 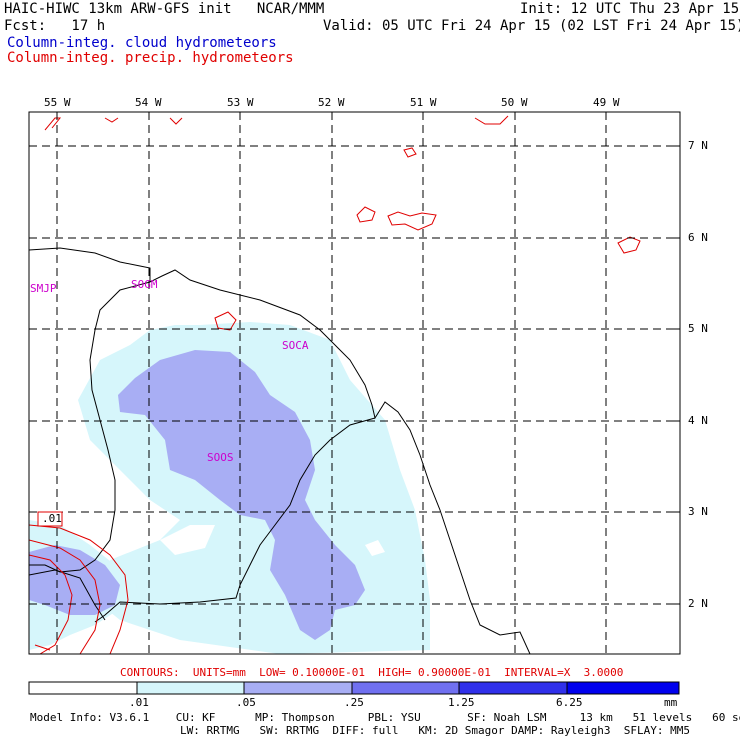 I want to click on colorbar-unit: mm, so click(x=671, y=702).